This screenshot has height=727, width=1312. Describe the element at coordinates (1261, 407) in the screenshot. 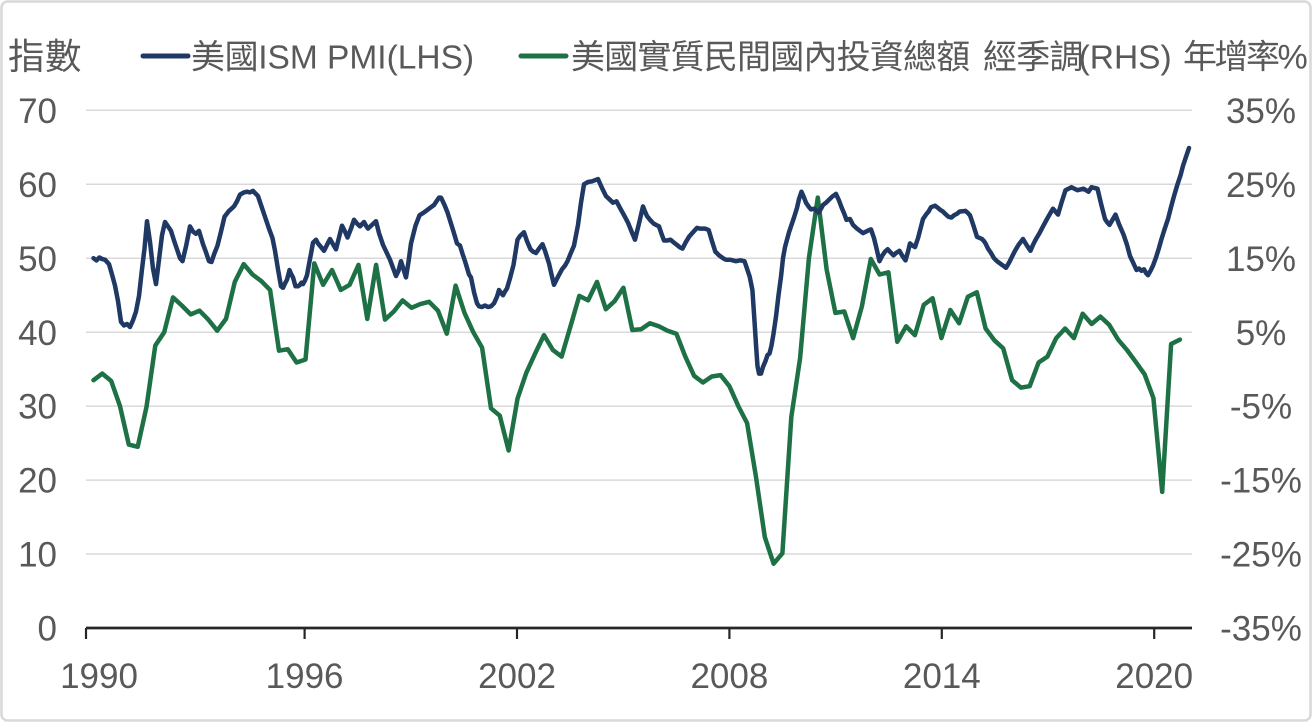

I see `svg-text: -5%` at that location.